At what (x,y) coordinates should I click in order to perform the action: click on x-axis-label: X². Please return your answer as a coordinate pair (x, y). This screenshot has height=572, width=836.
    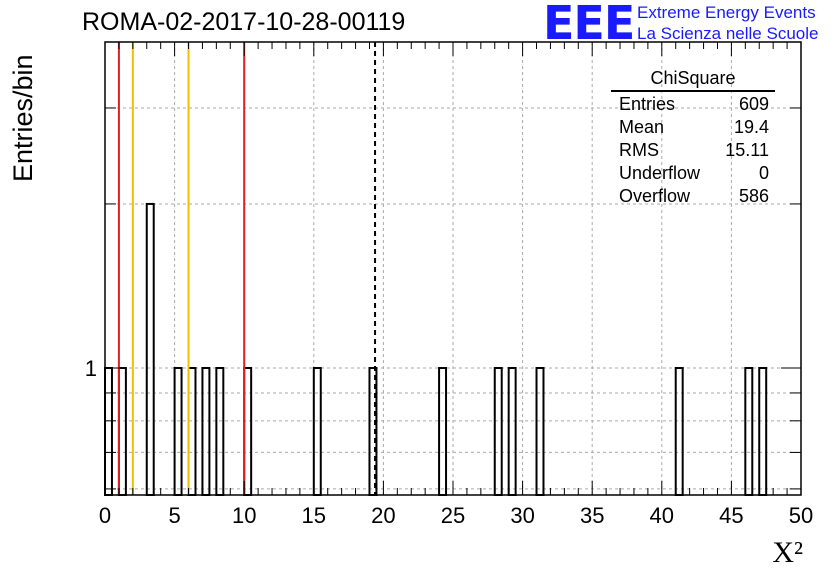
    Looking at the image, I should click on (787, 552).